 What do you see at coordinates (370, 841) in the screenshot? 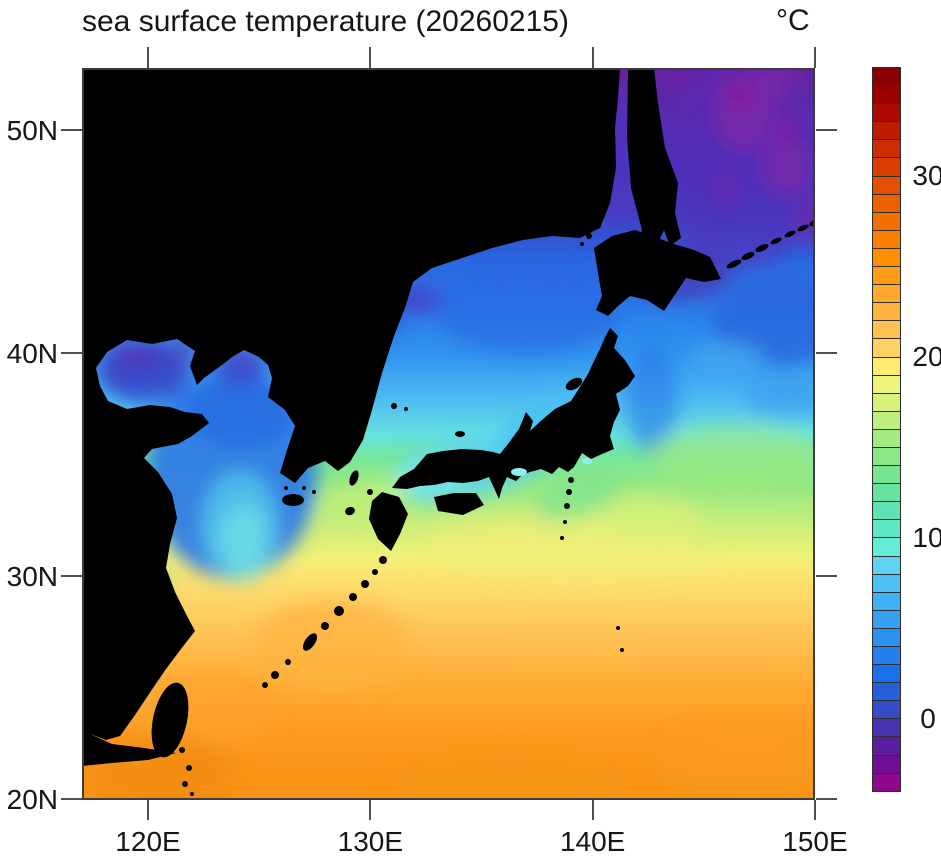
I see `x-tick-label: 130E` at bounding box center [370, 841].